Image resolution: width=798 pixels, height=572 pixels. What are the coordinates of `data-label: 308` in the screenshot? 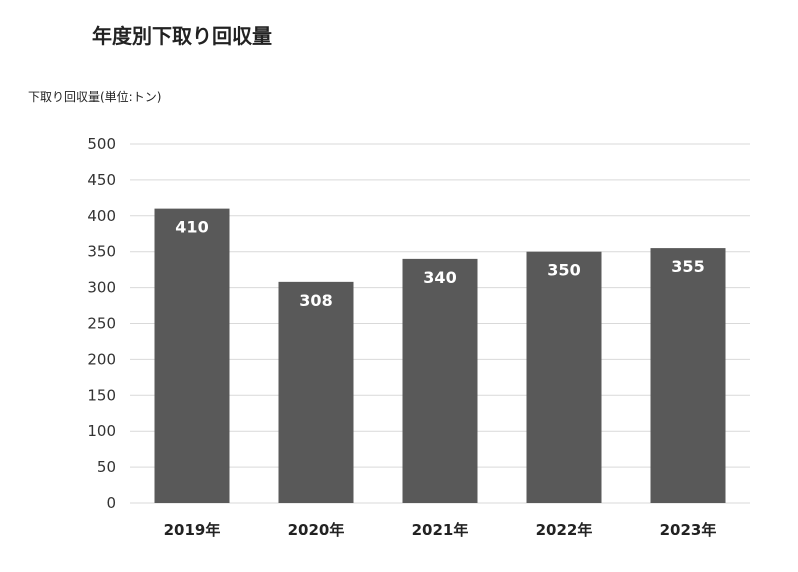 It's located at (315, 300).